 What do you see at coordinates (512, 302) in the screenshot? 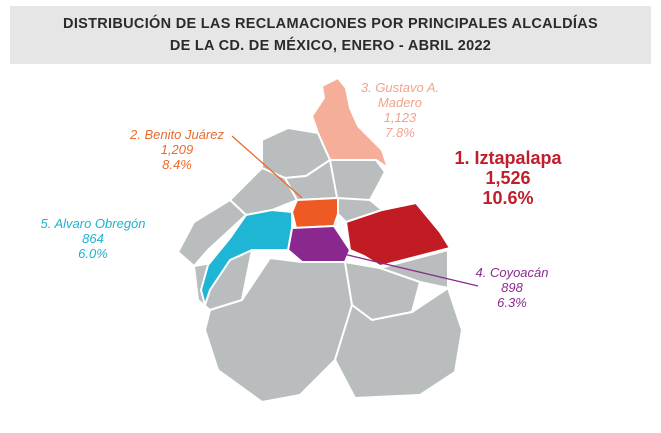
I see `label-coyoacan-percent: 6.3%` at bounding box center [512, 302].